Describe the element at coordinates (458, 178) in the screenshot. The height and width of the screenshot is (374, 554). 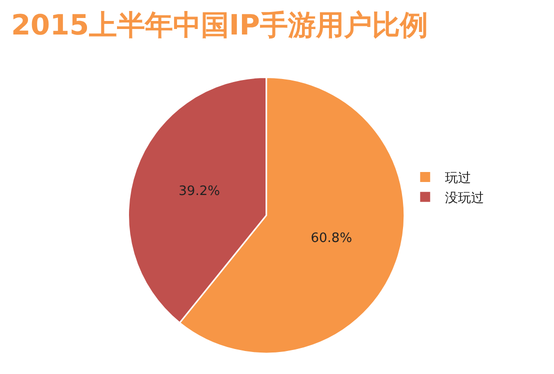
I see `legend-label: 玩过` at that location.